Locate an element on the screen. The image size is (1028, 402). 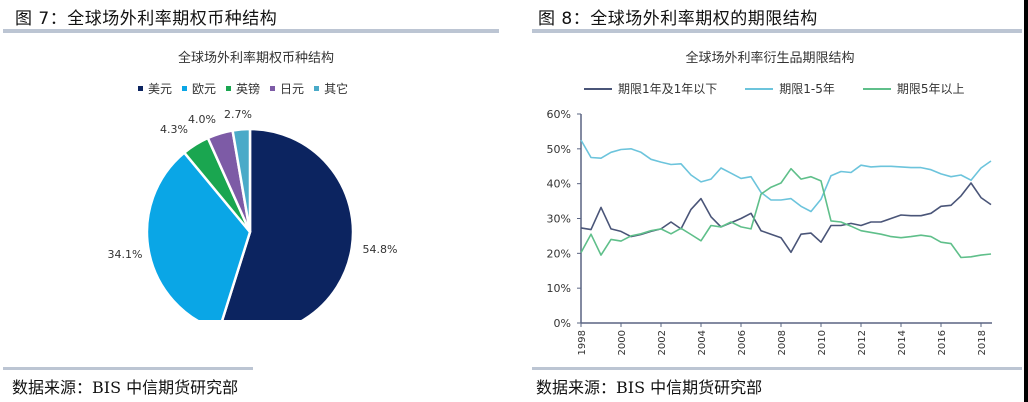
legend-item: 英镑 is located at coordinates (243, 88).